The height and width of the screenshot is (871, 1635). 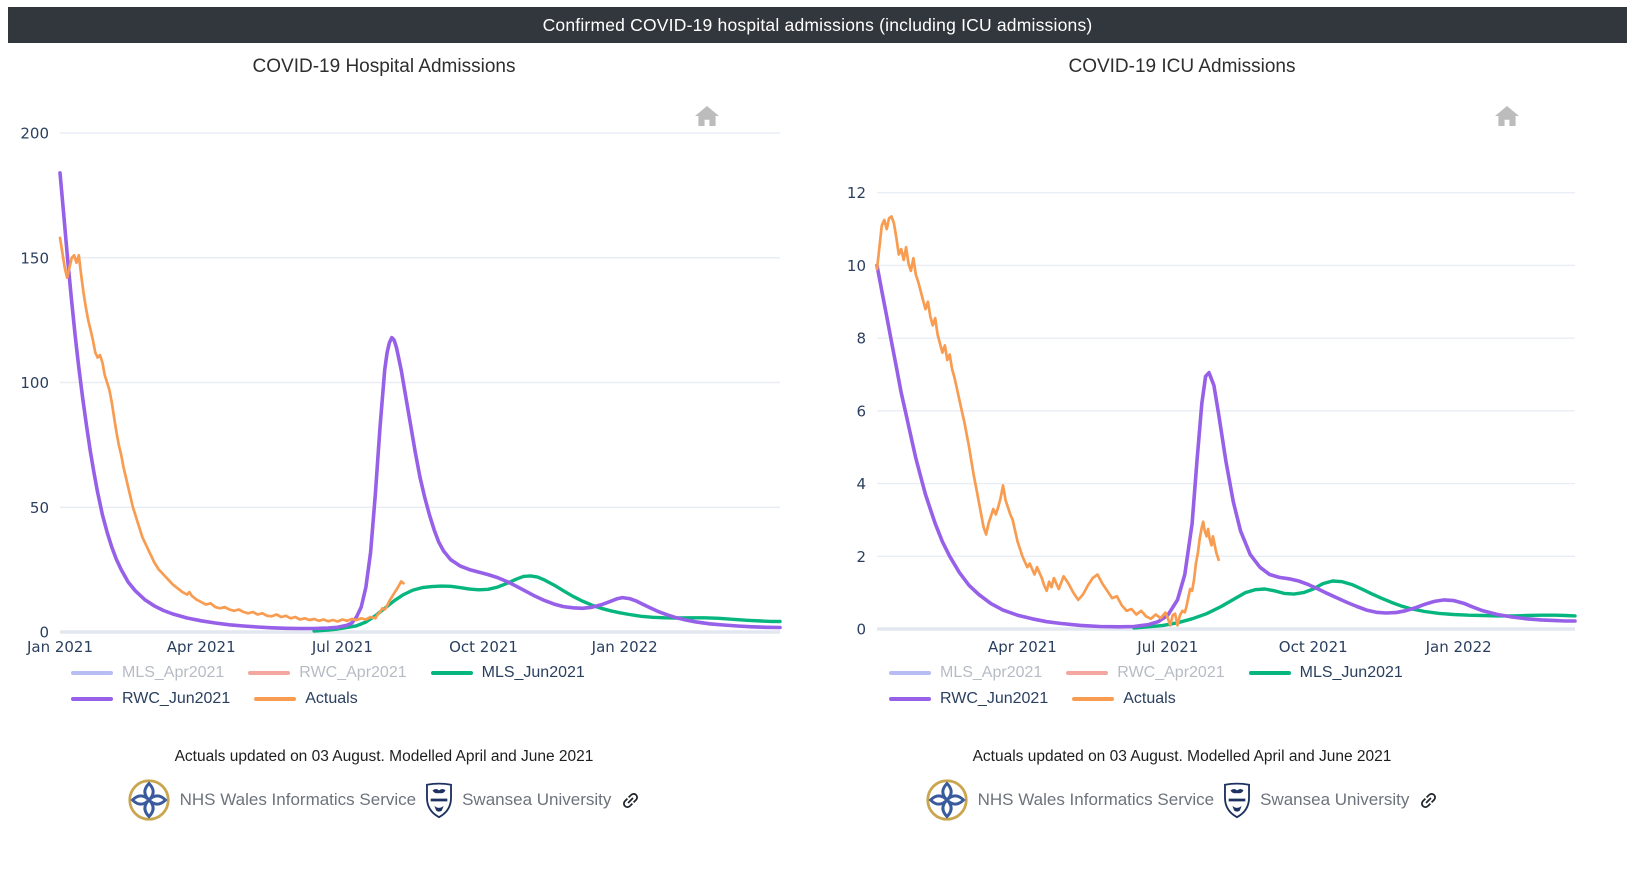 What do you see at coordinates (59, 647) in the screenshot?
I see `svg-text: Jan 2021` at bounding box center [59, 647].